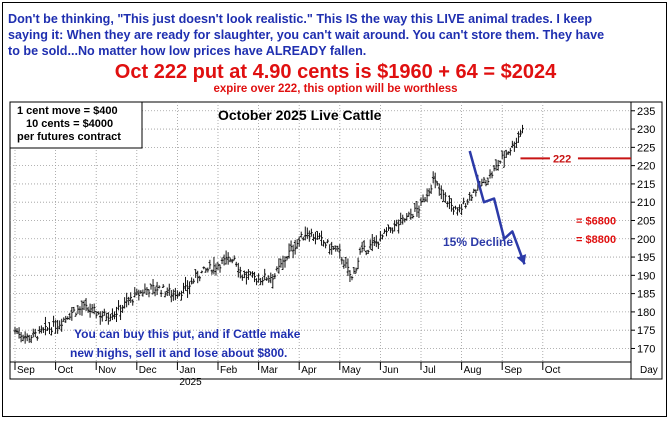 This screenshot has height=421, width=671. What do you see at coordinates (351, 370) in the screenshot?
I see `month-label: May` at bounding box center [351, 370].